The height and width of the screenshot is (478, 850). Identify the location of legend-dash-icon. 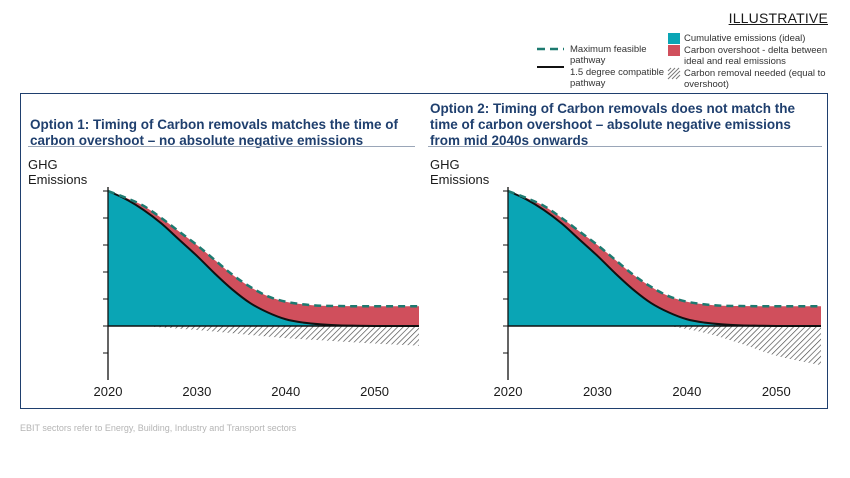
(550, 57).